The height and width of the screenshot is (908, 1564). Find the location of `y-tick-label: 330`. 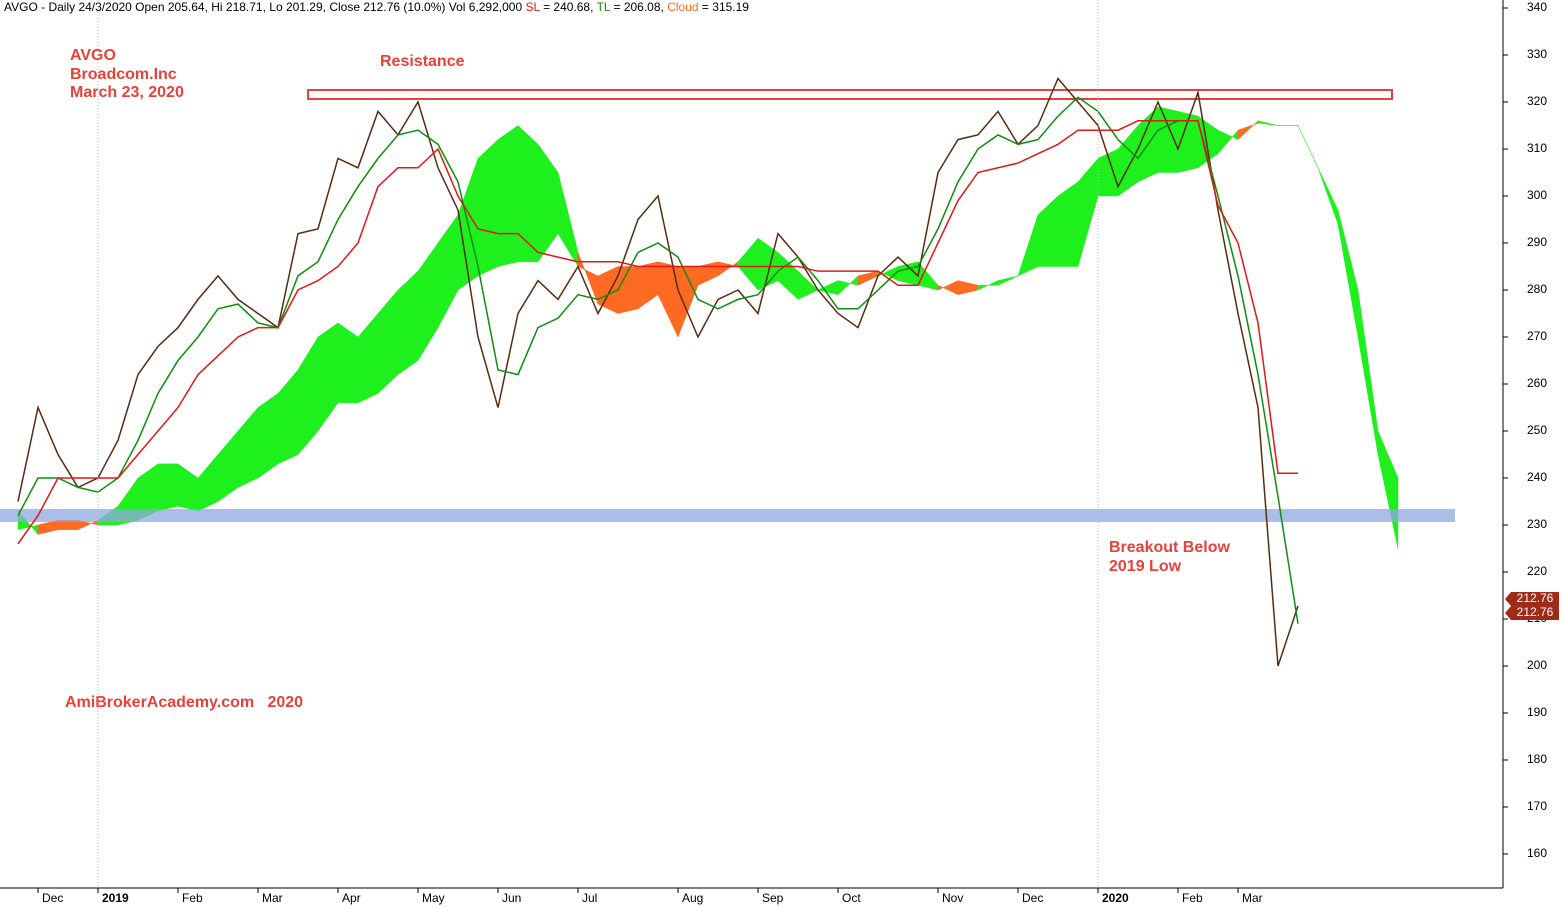

y-tick-label: 330 is located at coordinates (1537, 54).